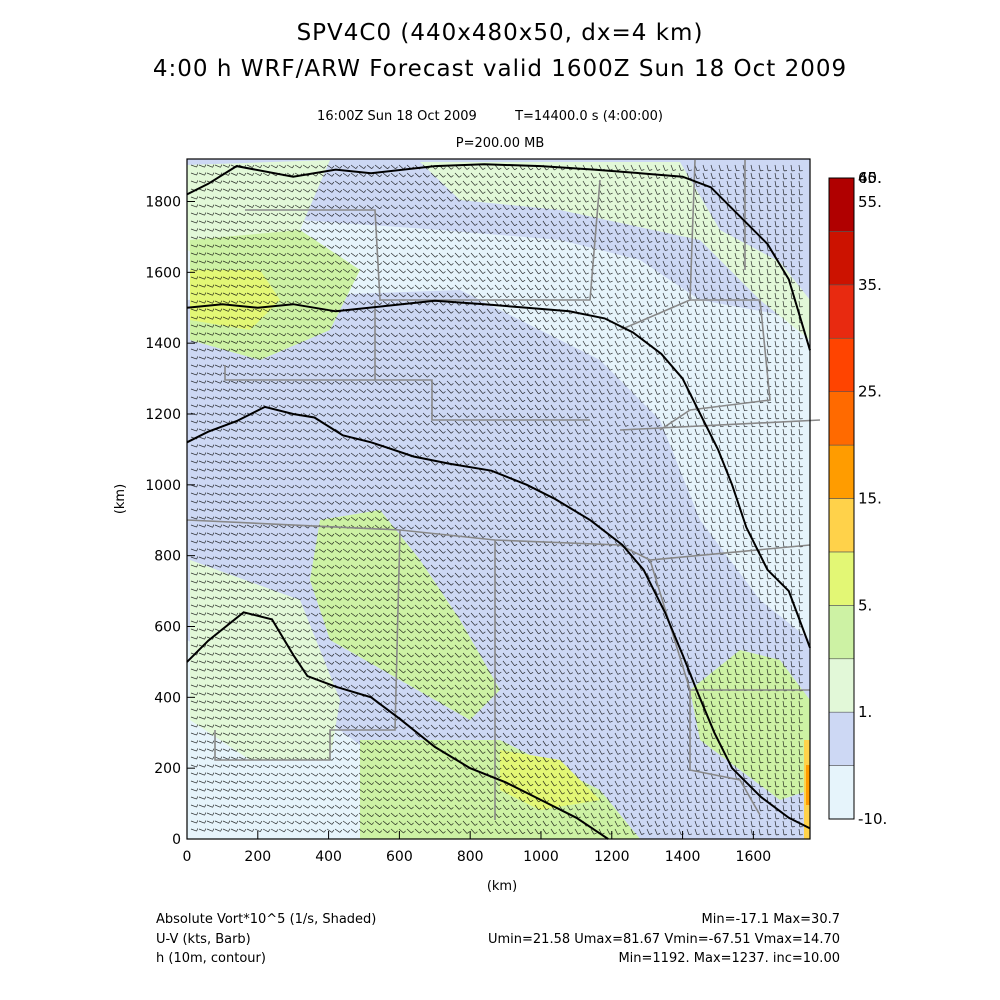 This screenshot has width=1000, height=1000. Describe the element at coordinates (870, 202) in the screenshot. I see `colorbar-label: 55.` at that location.